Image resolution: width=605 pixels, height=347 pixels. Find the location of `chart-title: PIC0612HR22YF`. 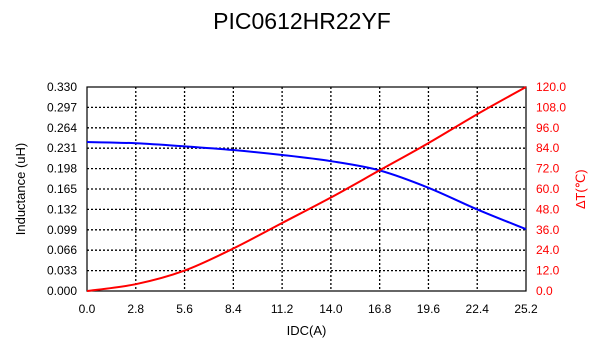

chart-title: PIC0612HR22YF is located at coordinates (302, 21).